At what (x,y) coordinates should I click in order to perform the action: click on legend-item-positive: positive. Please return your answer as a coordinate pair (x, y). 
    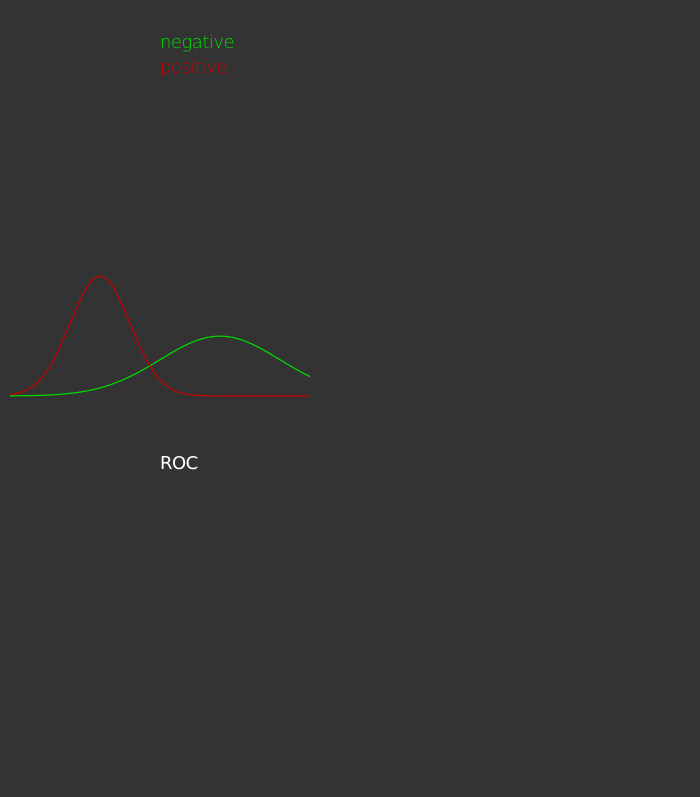
    Looking at the image, I should click on (193, 67).